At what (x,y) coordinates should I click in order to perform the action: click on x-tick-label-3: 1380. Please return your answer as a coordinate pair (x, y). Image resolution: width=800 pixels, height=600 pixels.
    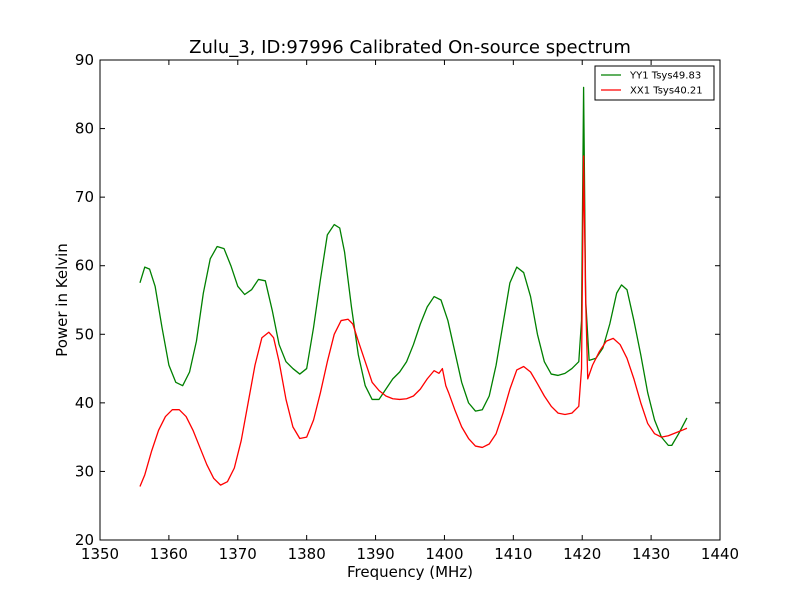
    Looking at the image, I should click on (307, 554).